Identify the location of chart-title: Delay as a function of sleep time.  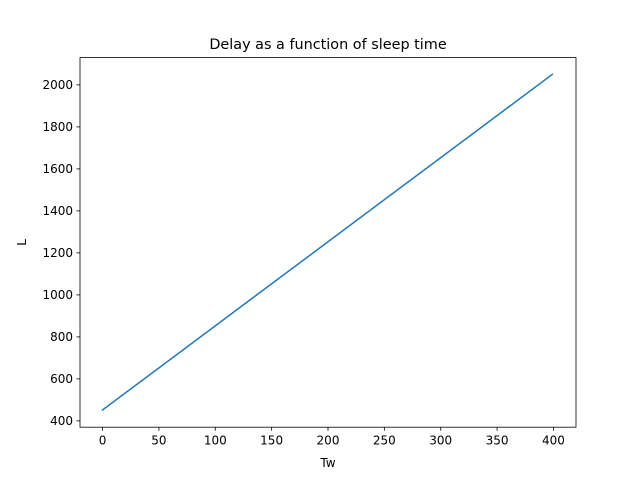
(328, 45).